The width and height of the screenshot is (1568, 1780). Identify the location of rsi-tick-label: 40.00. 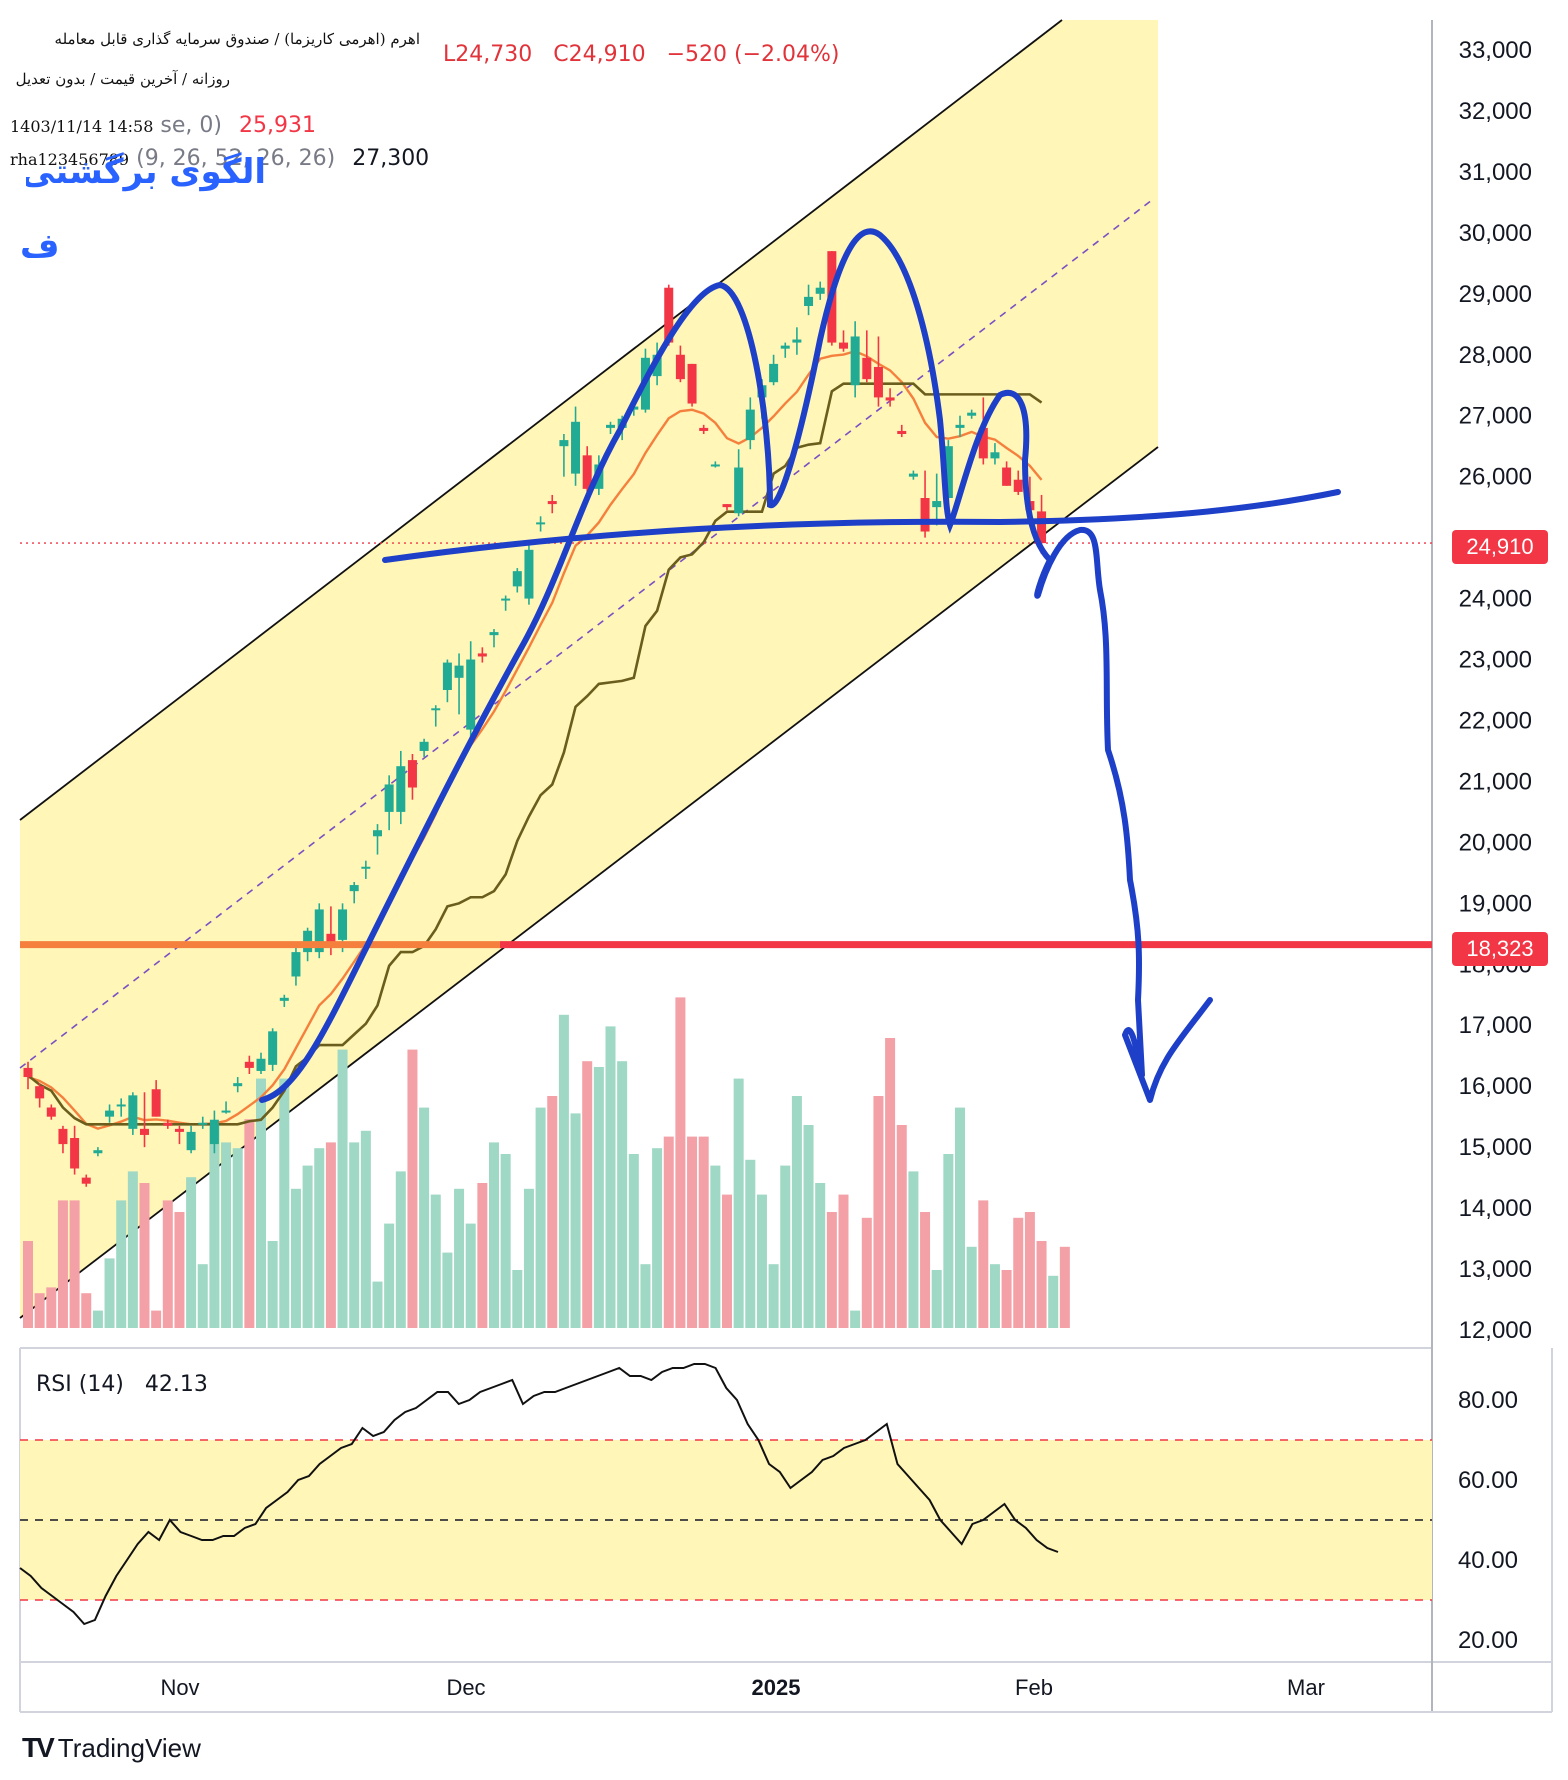
(1488, 1560).